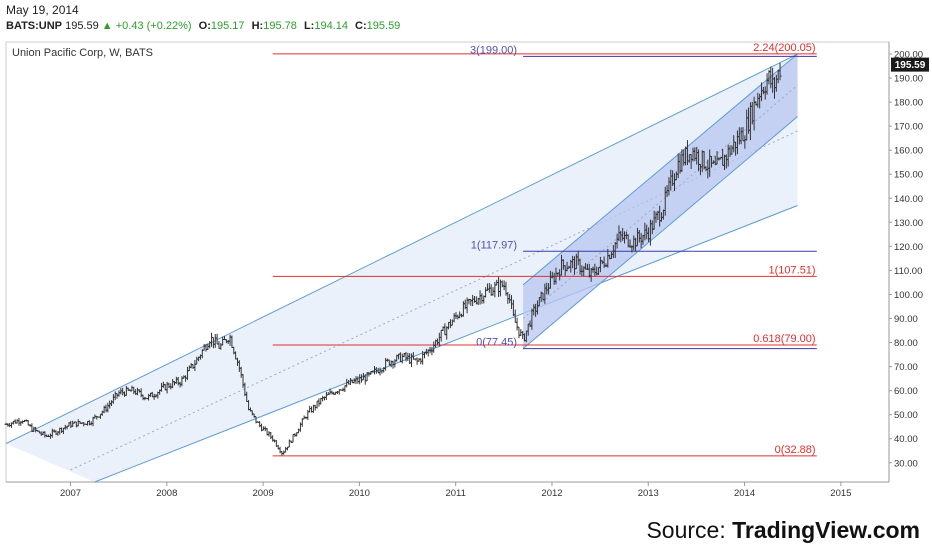  I want to click on x-axis: 2007 2008 2009 2010 2011 2012 2013 2014 2015, so click(455, 490).